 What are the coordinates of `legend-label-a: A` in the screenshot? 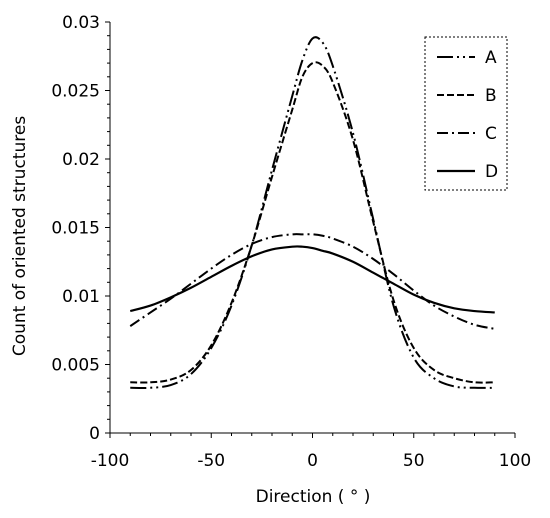 It's located at (491, 58).